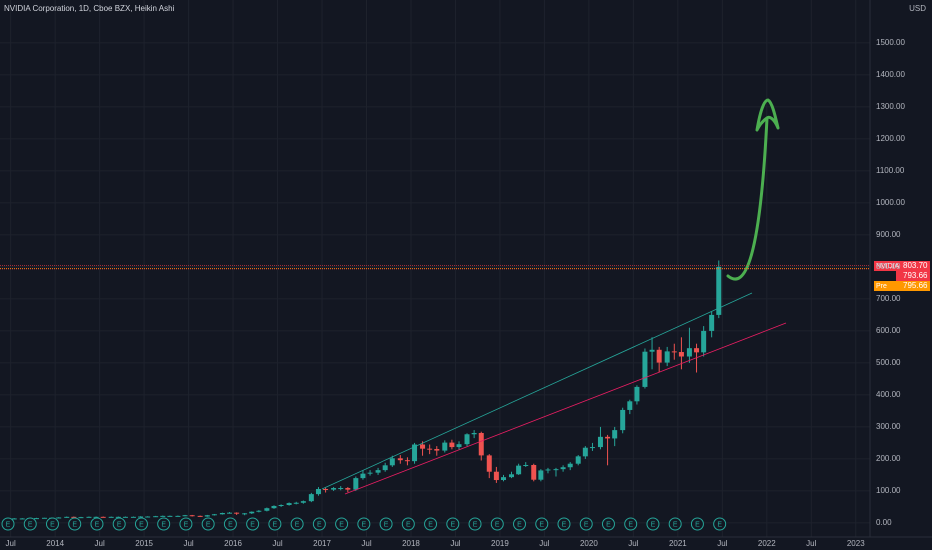 The height and width of the screenshot is (550, 932). Describe the element at coordinates (144, 543) in the screenshot. I see `x-tick-label: 2015` at that location.